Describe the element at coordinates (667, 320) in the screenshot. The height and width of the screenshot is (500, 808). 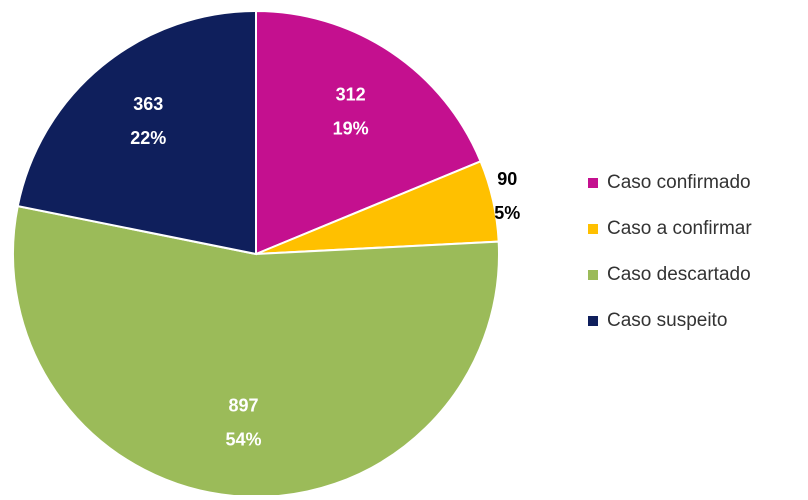
I see `legend-label: Caso suspeito` at that location.